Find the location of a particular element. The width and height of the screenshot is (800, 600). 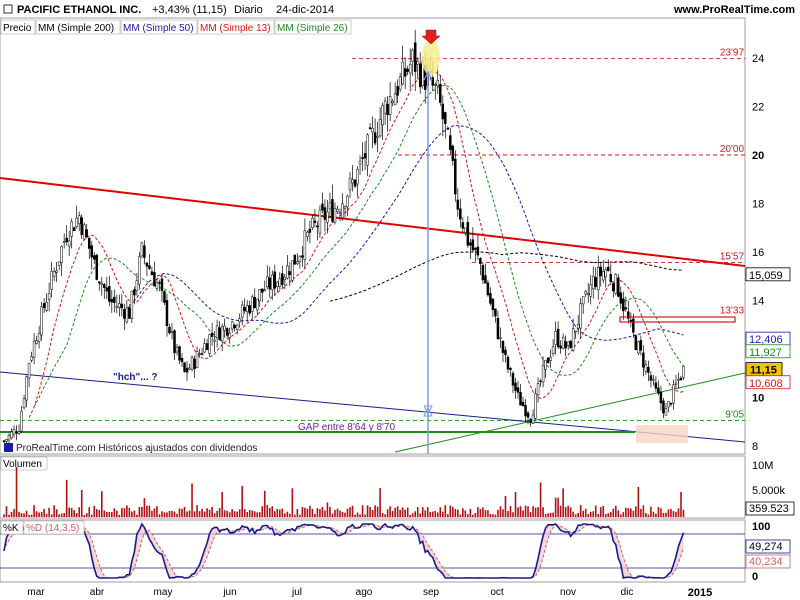

x-tick-label: ago is located at coordinates (364, 592).